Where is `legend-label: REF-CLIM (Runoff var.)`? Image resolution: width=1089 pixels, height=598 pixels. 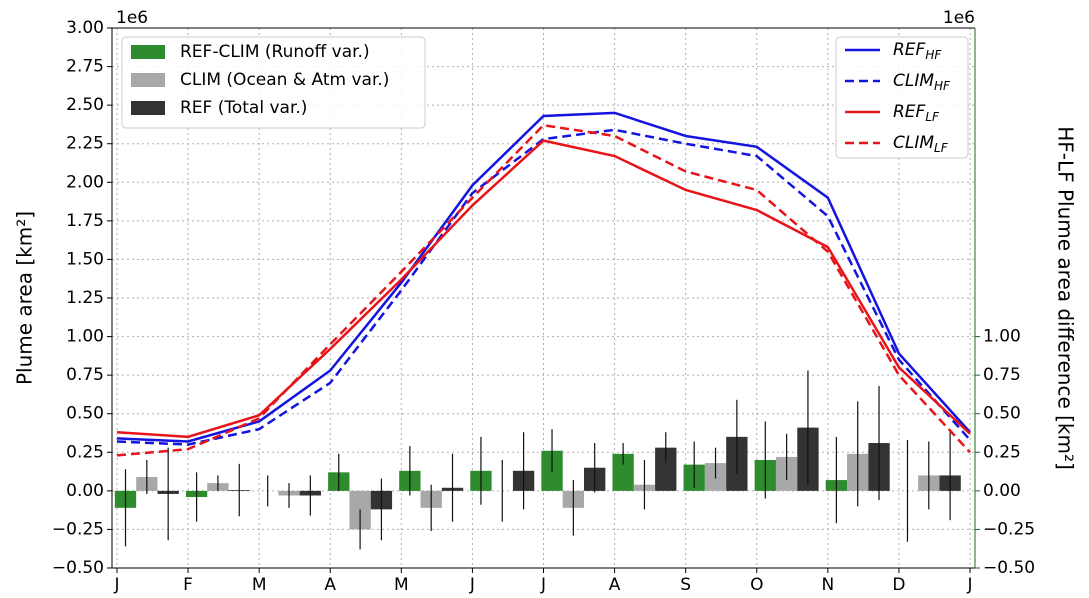
legend-label: REF-CLIM (Runoff var.) is located at coordinates (275, 52).